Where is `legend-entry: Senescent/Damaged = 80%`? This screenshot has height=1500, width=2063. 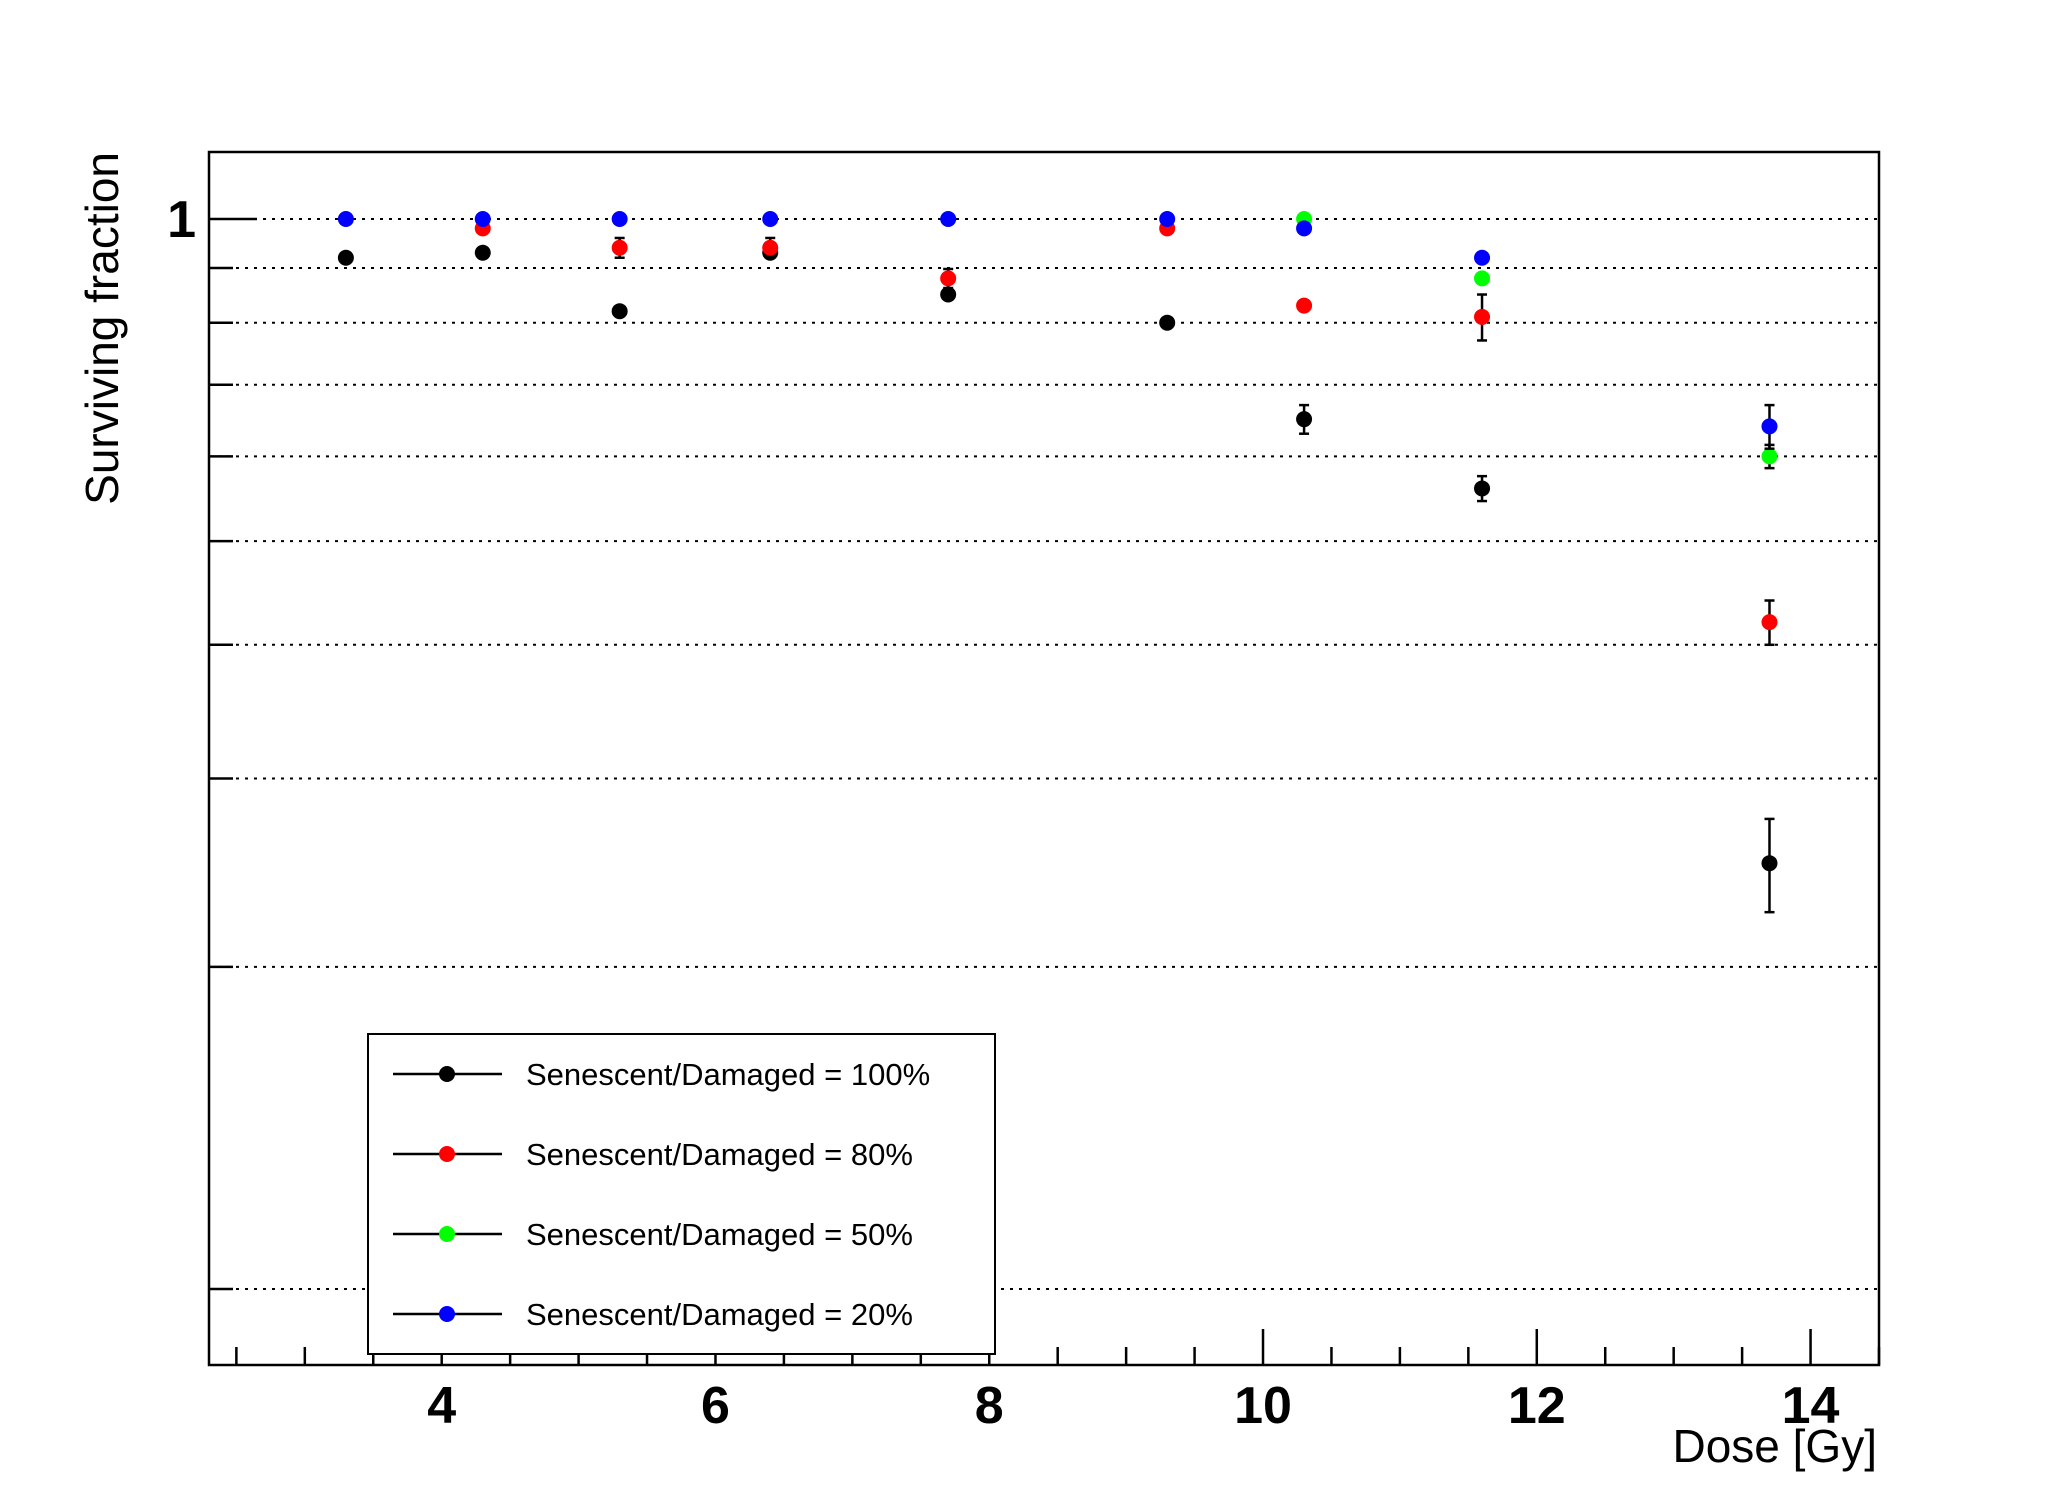 legend-entry: Senescent/Damaged = 80% is located at coordinates (653, 1154).